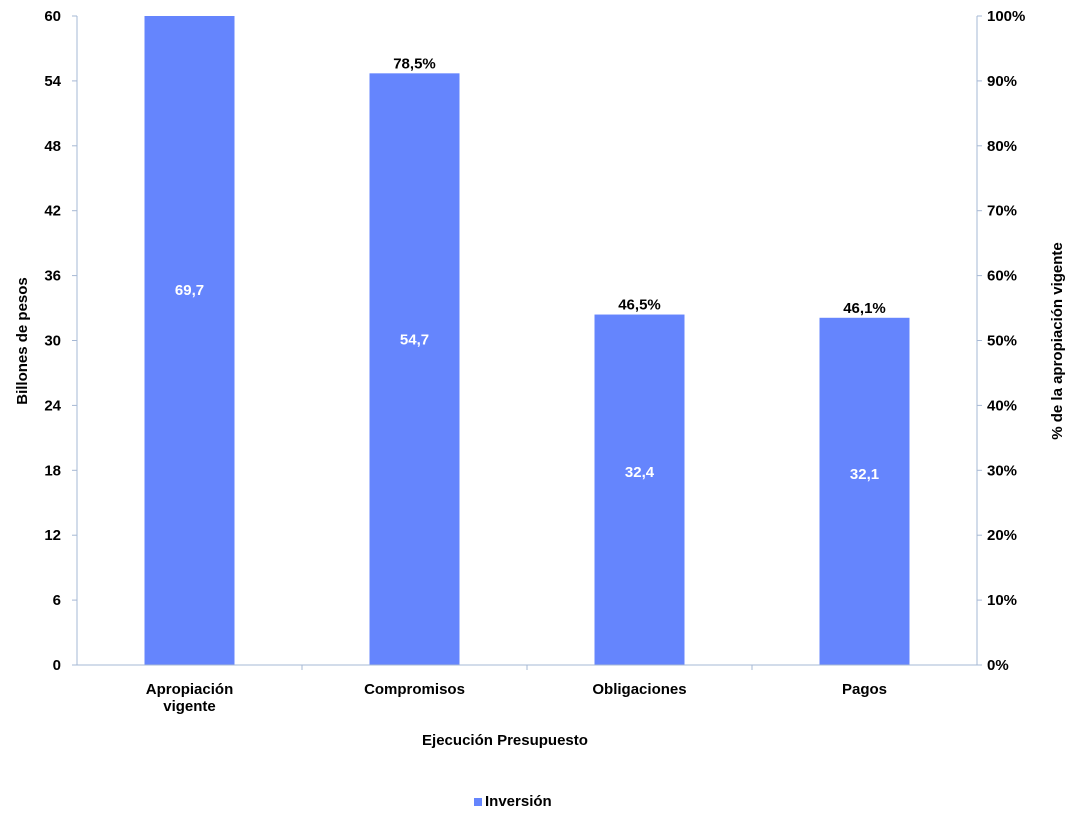 This screenshot has height=813, width=1071. What do you see at coordinates (52, 405) in the screenshot?
I see `y-tick-label: 24` at bounding box center [52, 405].